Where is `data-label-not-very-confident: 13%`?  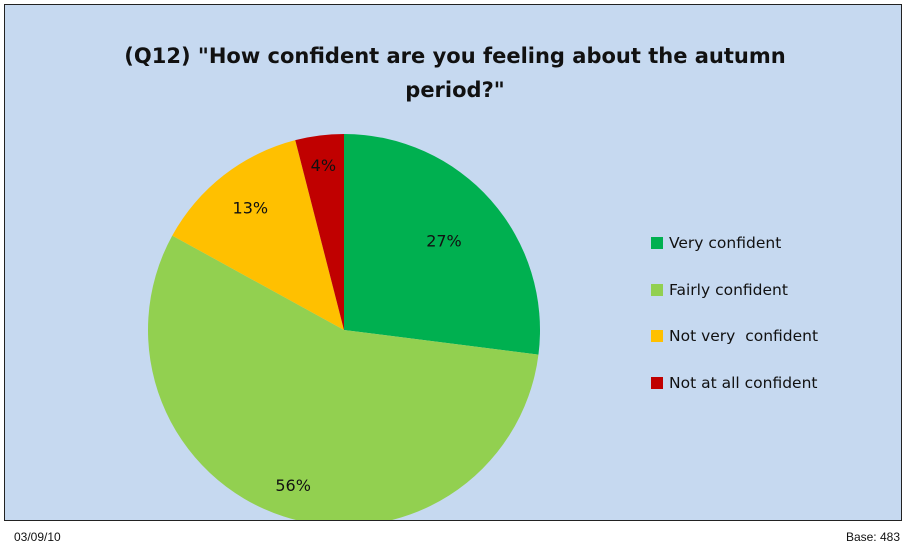 data-label-not-very-confident: 13% is located at coordinates (251, 208).